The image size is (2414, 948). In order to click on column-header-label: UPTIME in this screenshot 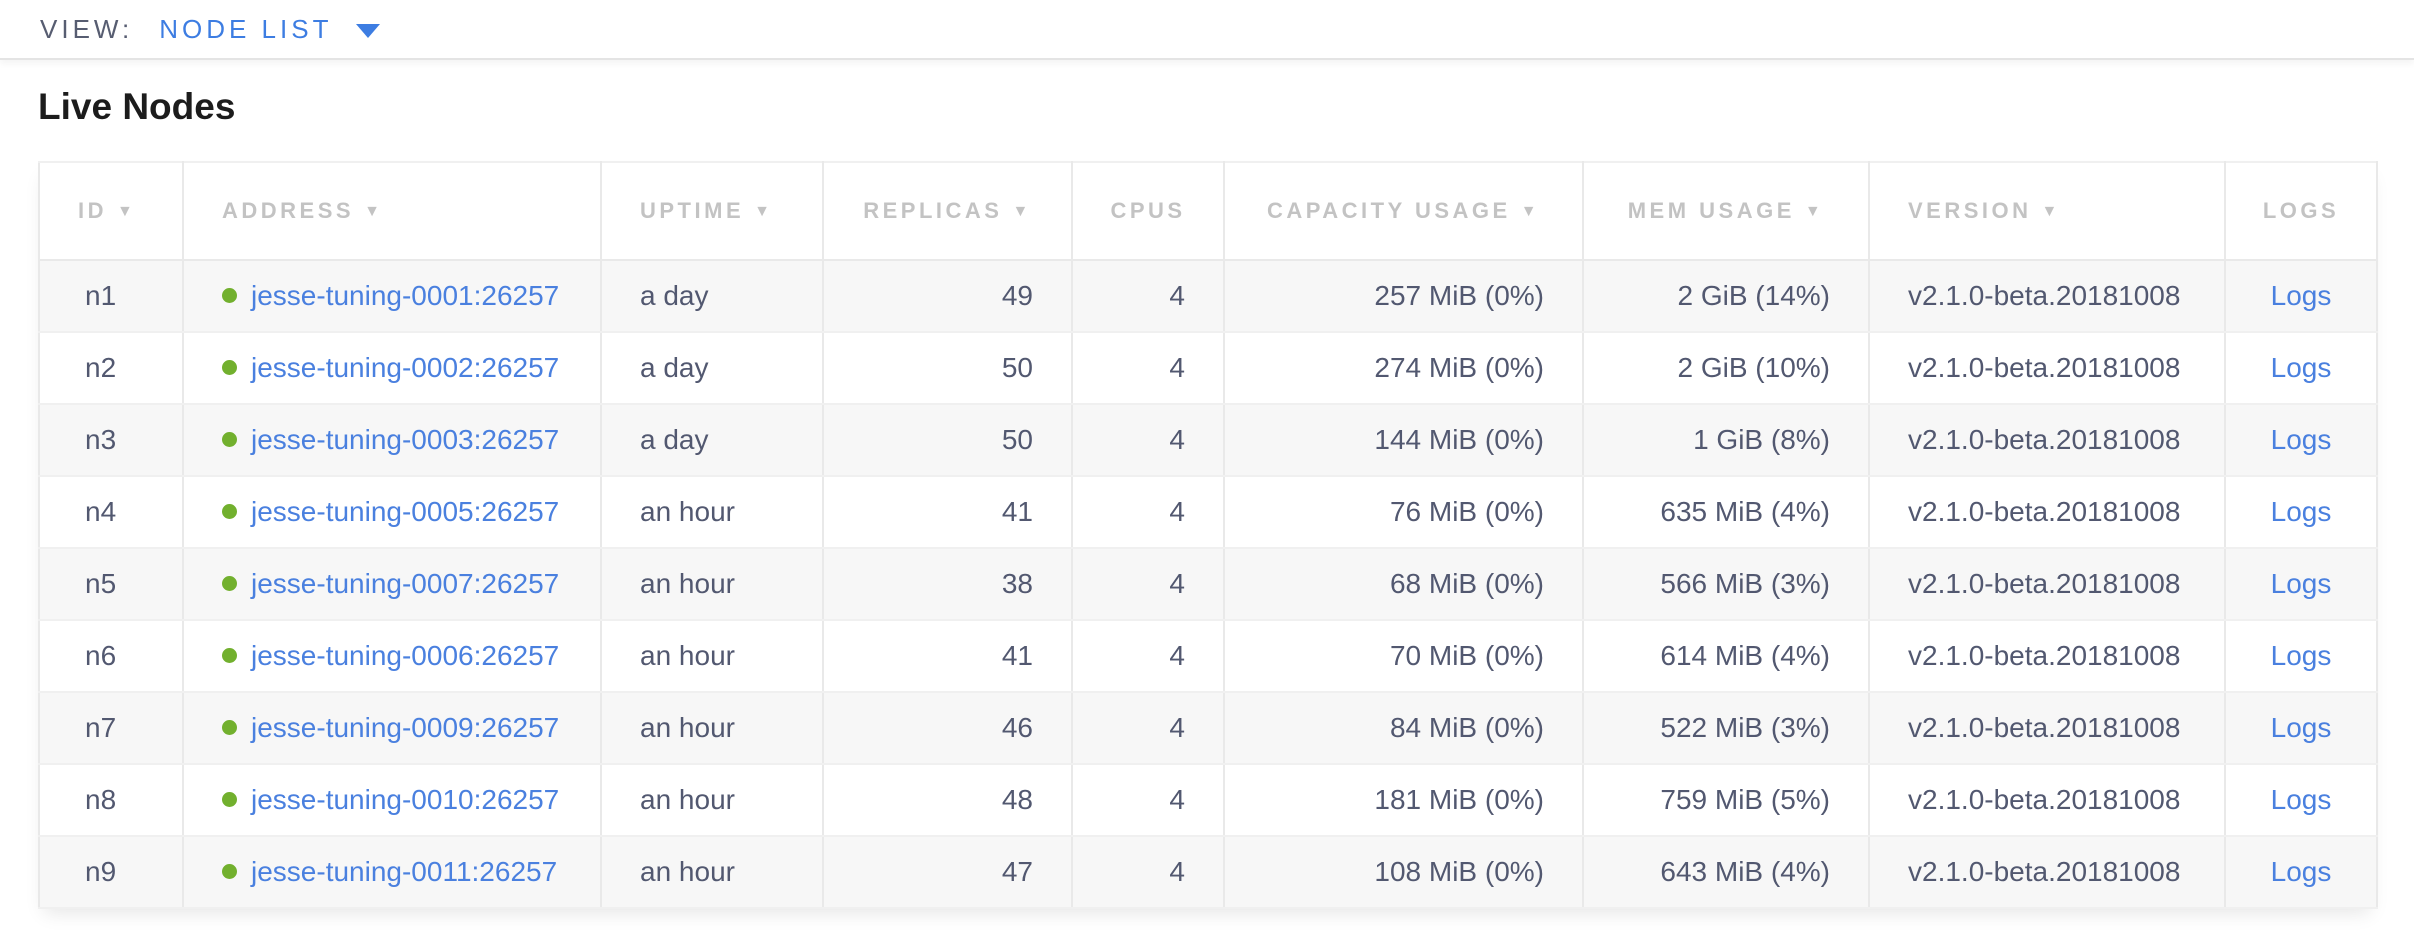, I will do `click(692, 210)`.